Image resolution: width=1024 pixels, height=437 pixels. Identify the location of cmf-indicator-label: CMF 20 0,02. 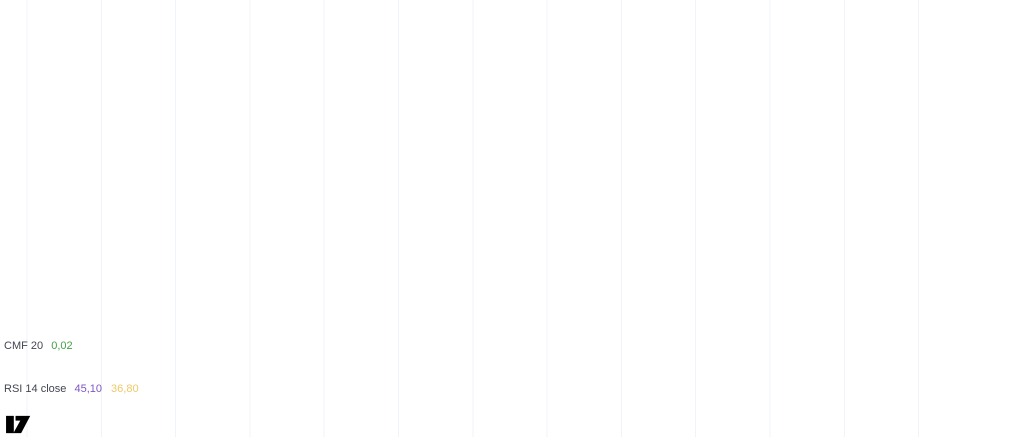
(41, 346).